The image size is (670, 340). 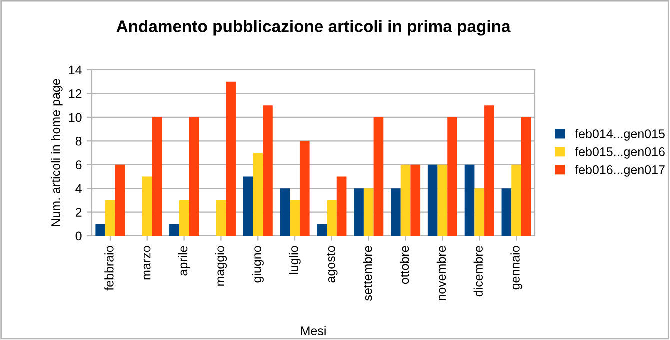 I want to click on legend-label: feb014...gen015, so click(x=620, y=135).